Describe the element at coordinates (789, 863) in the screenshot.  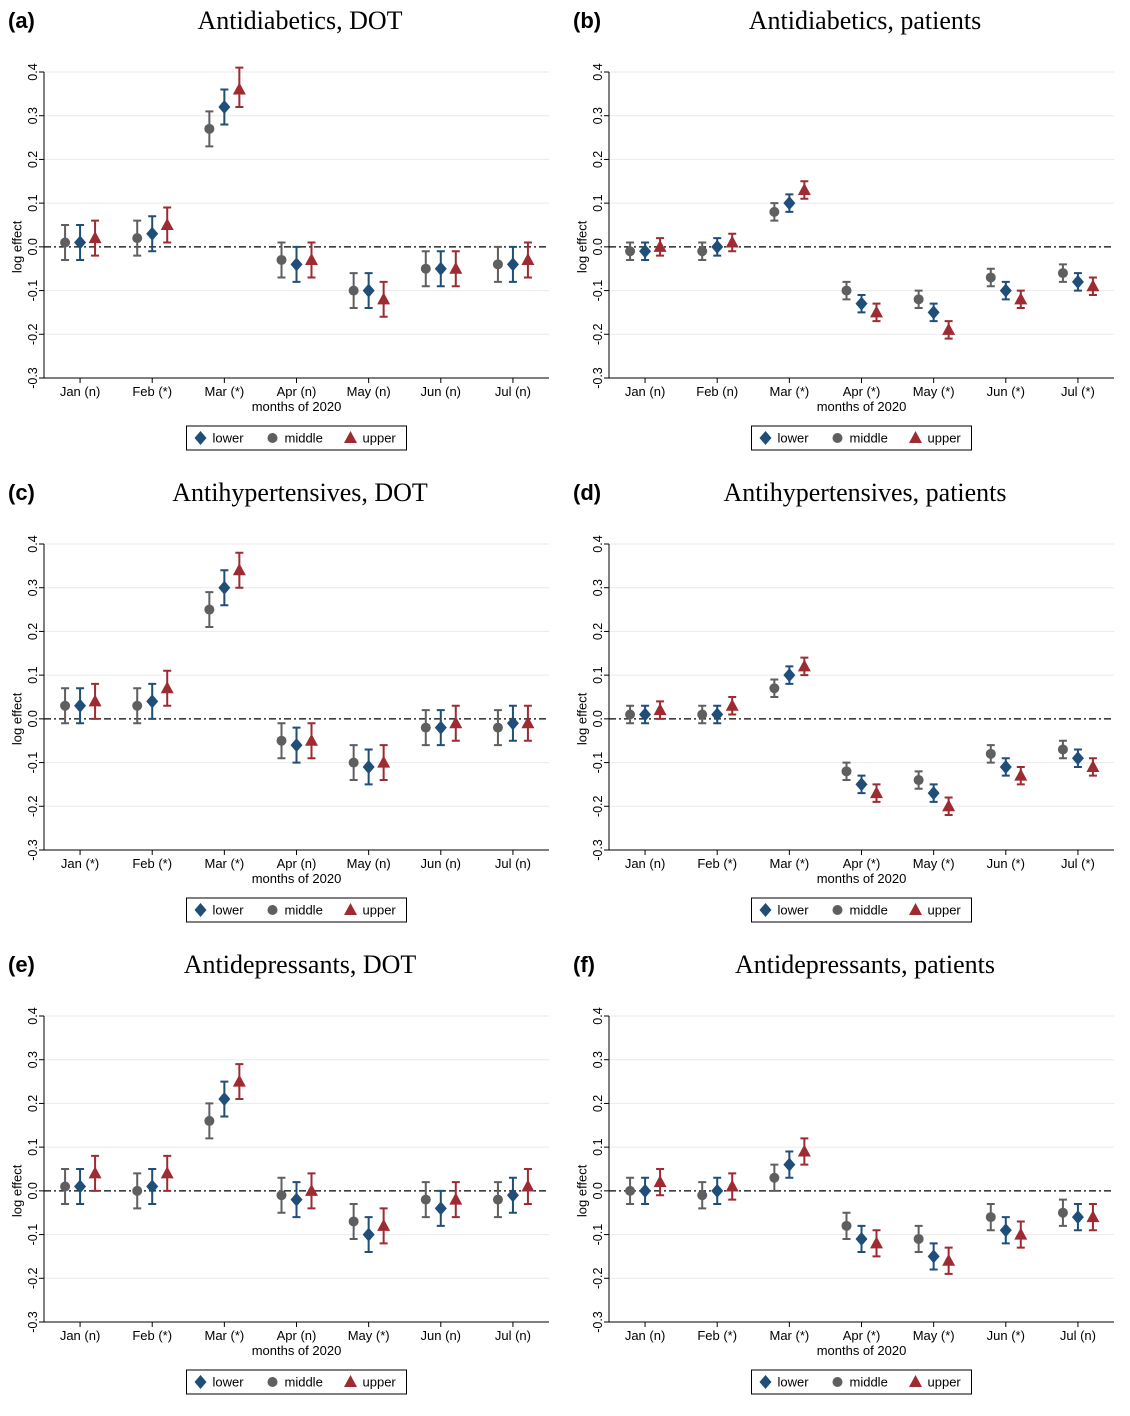
I see `x-tick-label: Mar (*)` at that location.